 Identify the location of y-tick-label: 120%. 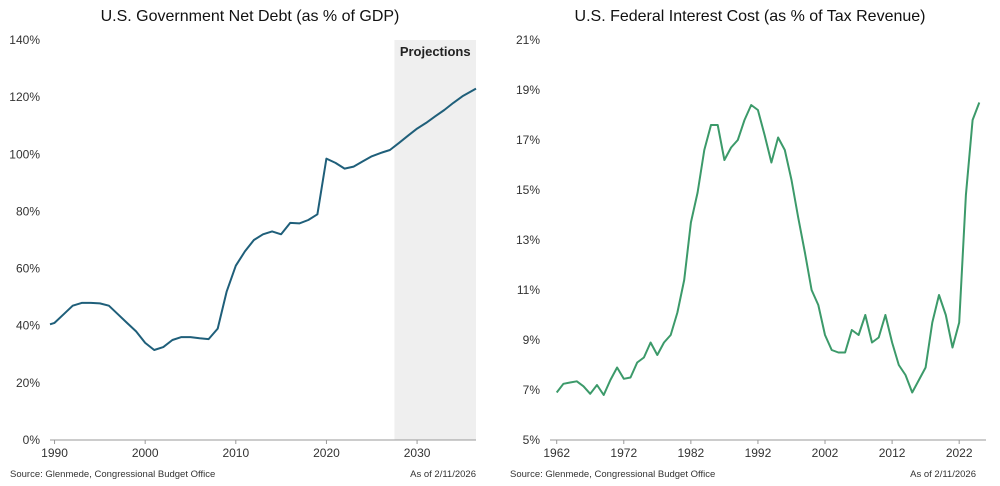
(24, 97).